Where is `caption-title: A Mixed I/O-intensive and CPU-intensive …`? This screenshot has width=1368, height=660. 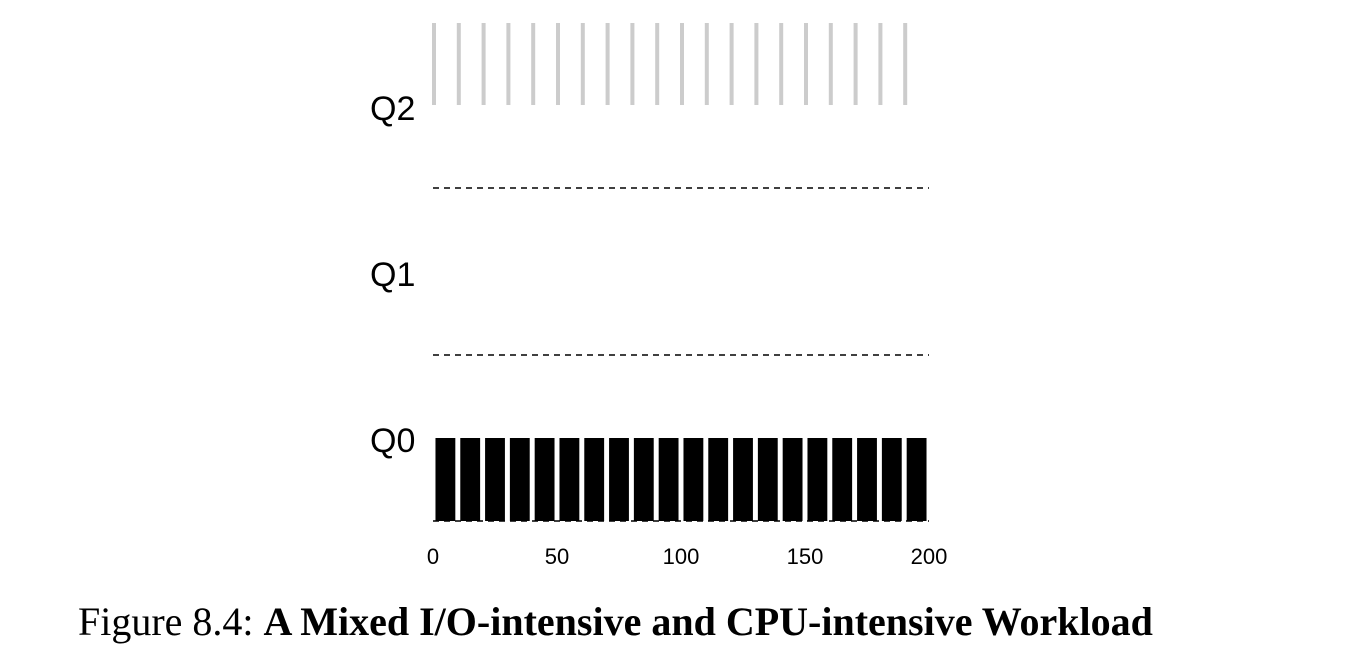
caption-title: A Mixed I/O-intensive and CPU-intensive … is located at coordinates (708, 621).